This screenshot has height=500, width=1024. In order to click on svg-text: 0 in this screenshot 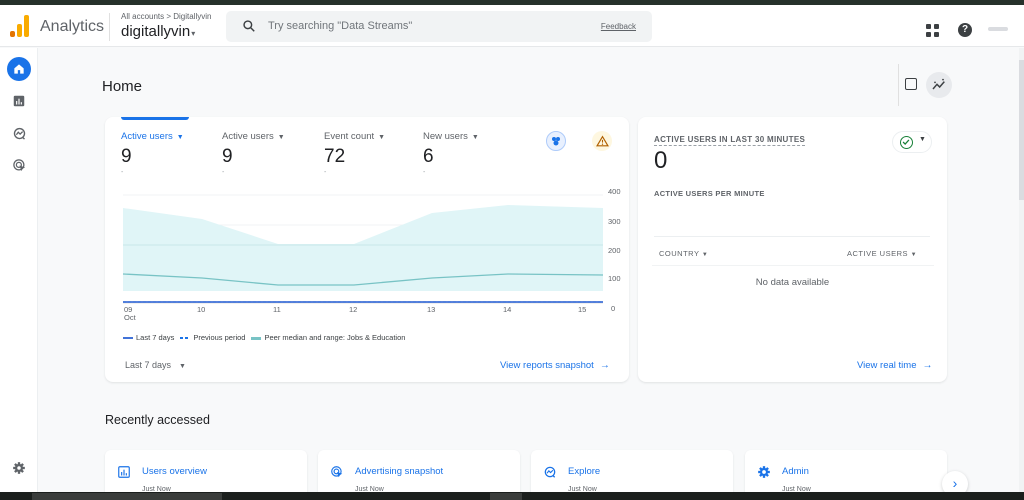, I will do `click(613, 308)`.